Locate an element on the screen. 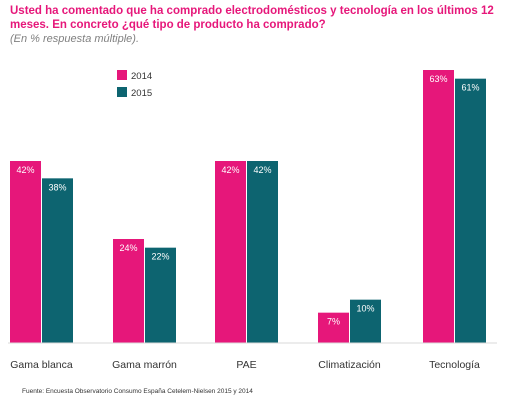  legend: 2014 2015 is located at coordinates (134, 84).